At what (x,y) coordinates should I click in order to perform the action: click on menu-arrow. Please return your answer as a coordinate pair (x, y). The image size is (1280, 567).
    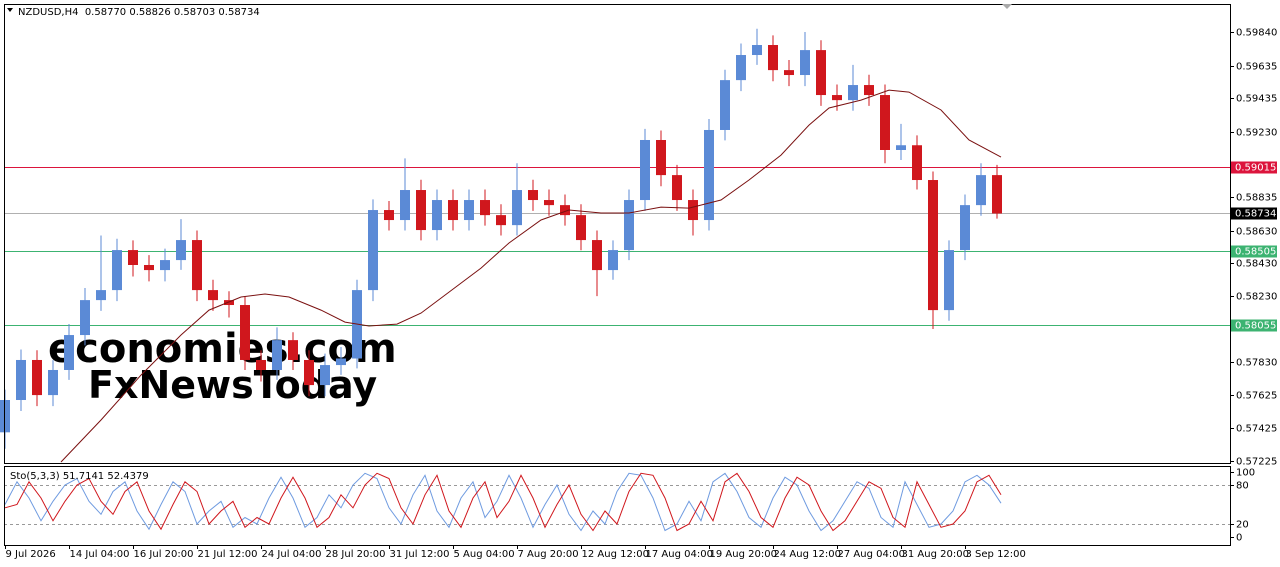
    Looking at the image, I should click on (10, 10).